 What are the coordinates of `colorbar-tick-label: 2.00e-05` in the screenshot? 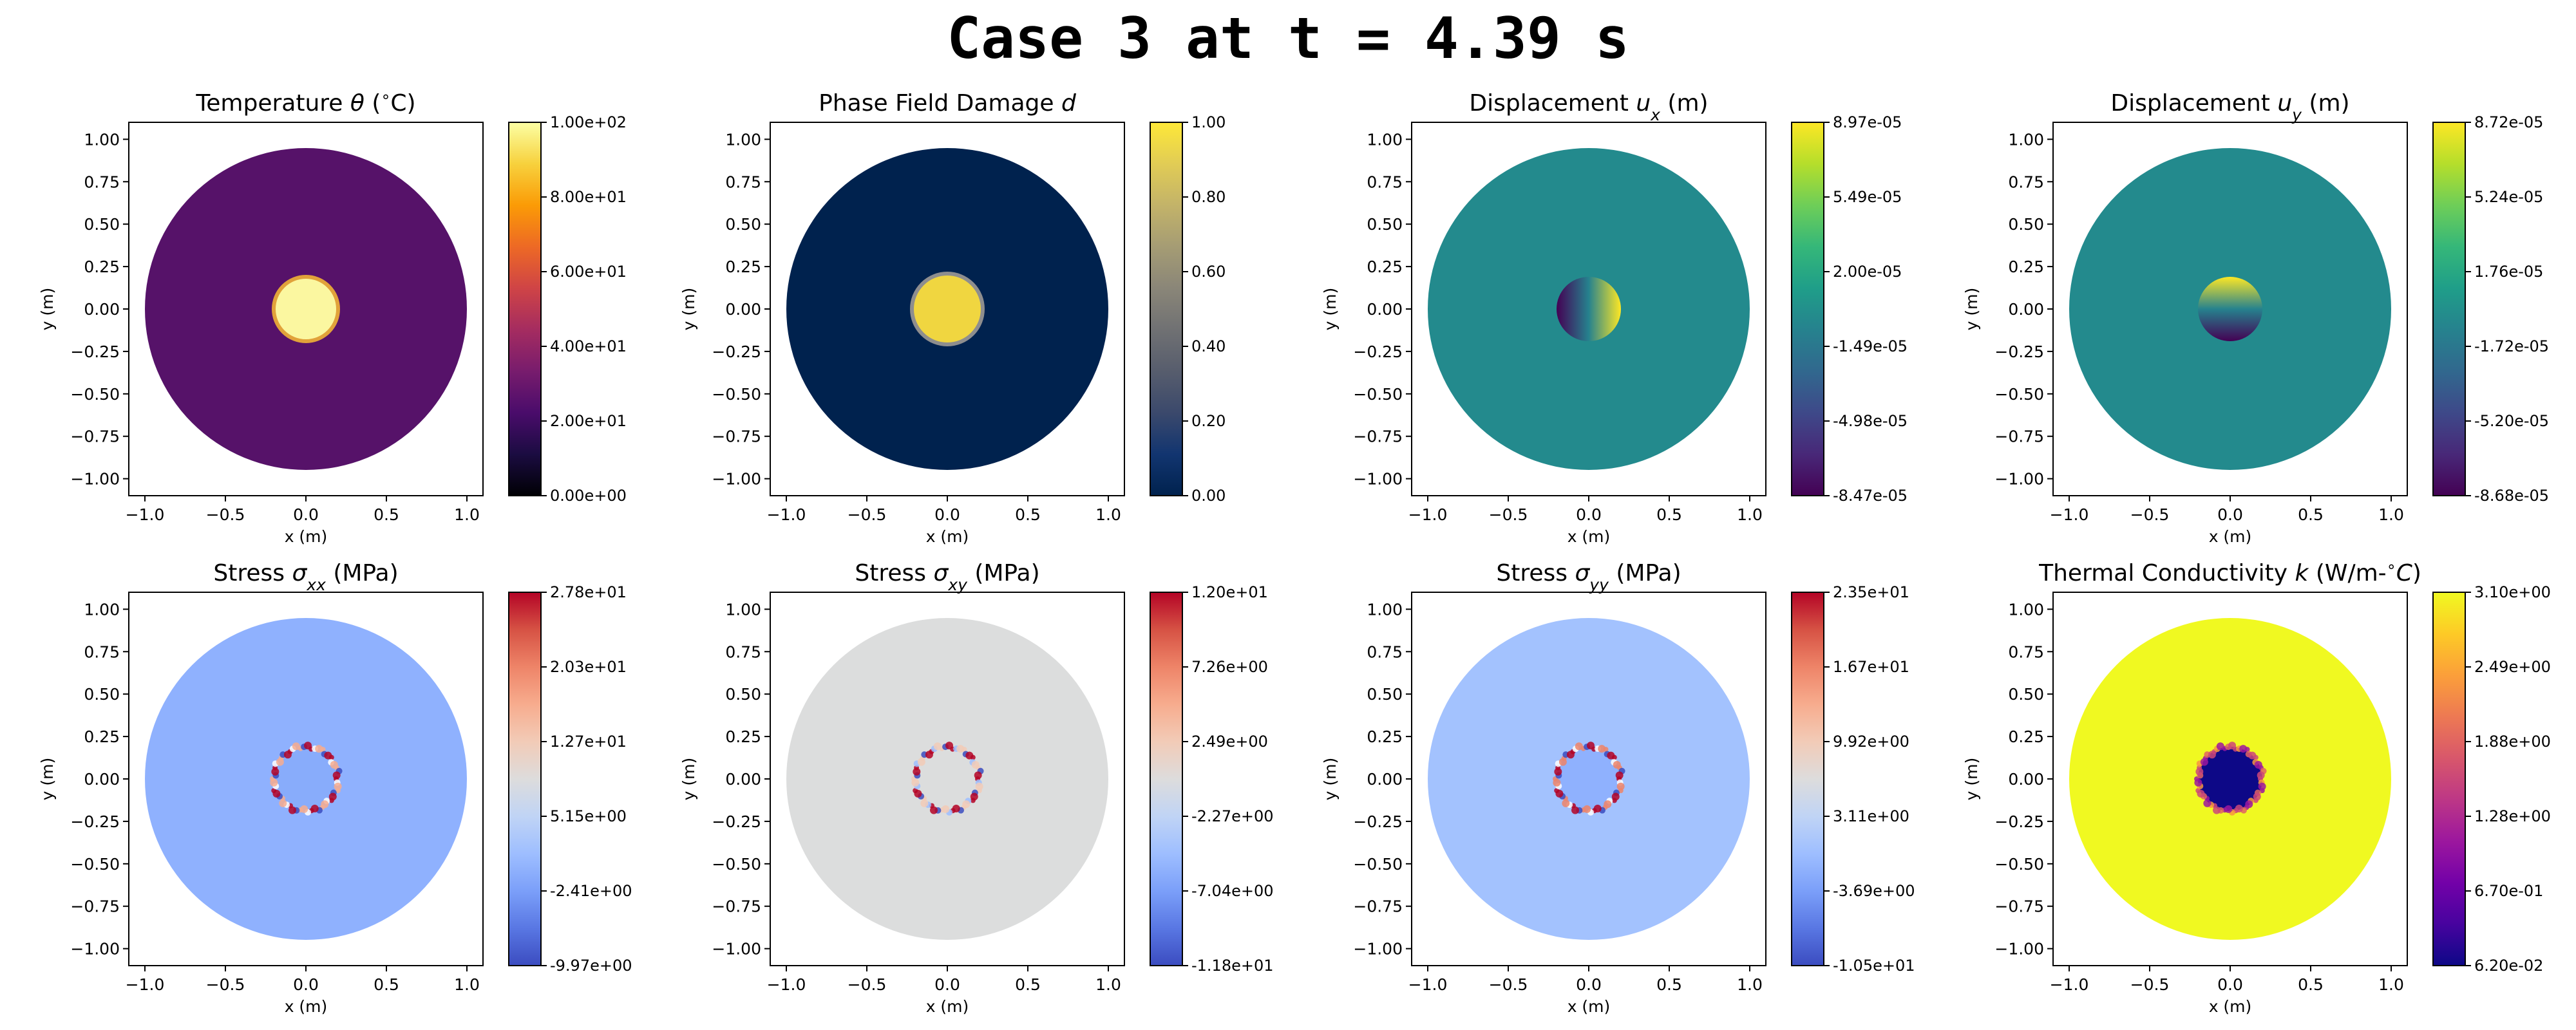 It's located at (1867, 272).